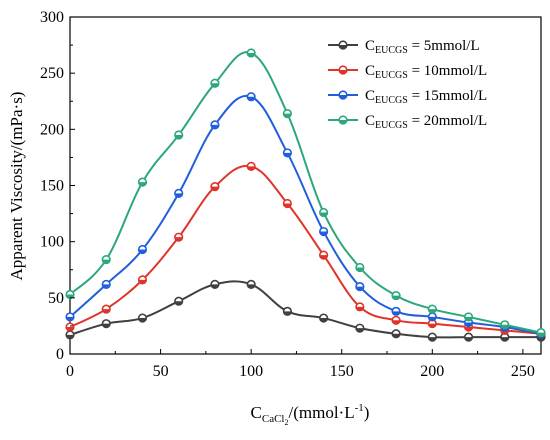  What do you see at coordinates (287, 422) in the screenshot?
I see `x-axis-label-sub2: 2` at bounding box center [287, 422].